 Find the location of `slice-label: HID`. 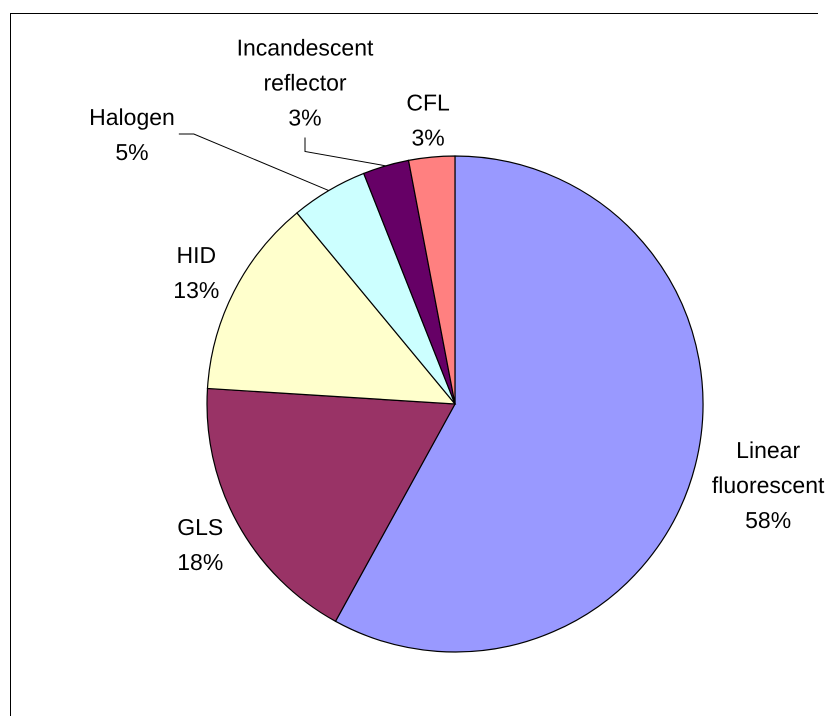

slice-label: HID is located at coordinates (196, 255).